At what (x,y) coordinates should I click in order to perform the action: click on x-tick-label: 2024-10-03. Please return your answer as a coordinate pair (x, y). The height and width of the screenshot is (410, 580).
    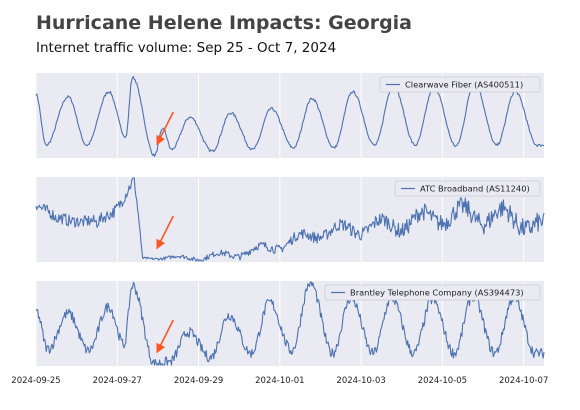
    Looking at the image, I should click on (360, 381).